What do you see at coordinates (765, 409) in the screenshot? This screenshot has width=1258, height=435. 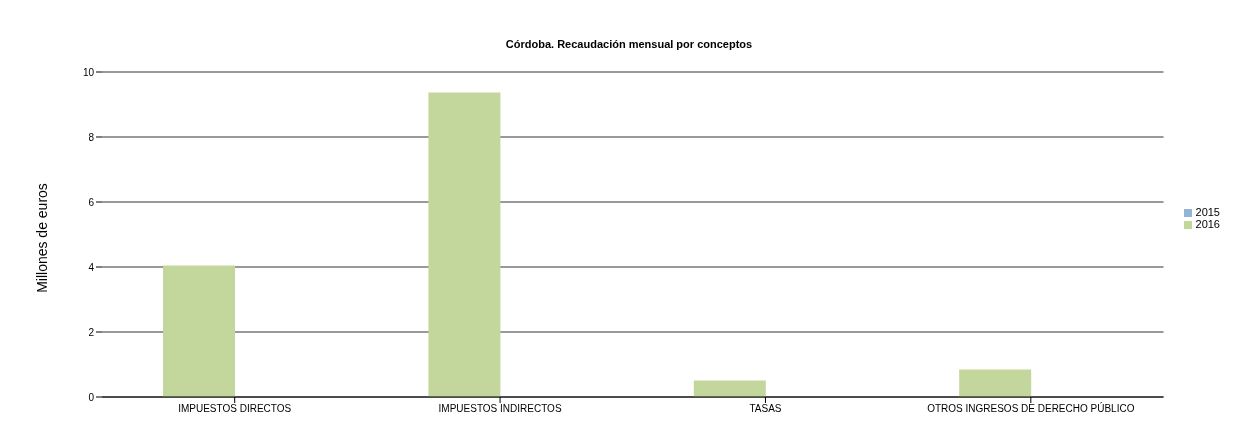 I see `x-tick-label: TASAS` at bounding box center [765, 409].